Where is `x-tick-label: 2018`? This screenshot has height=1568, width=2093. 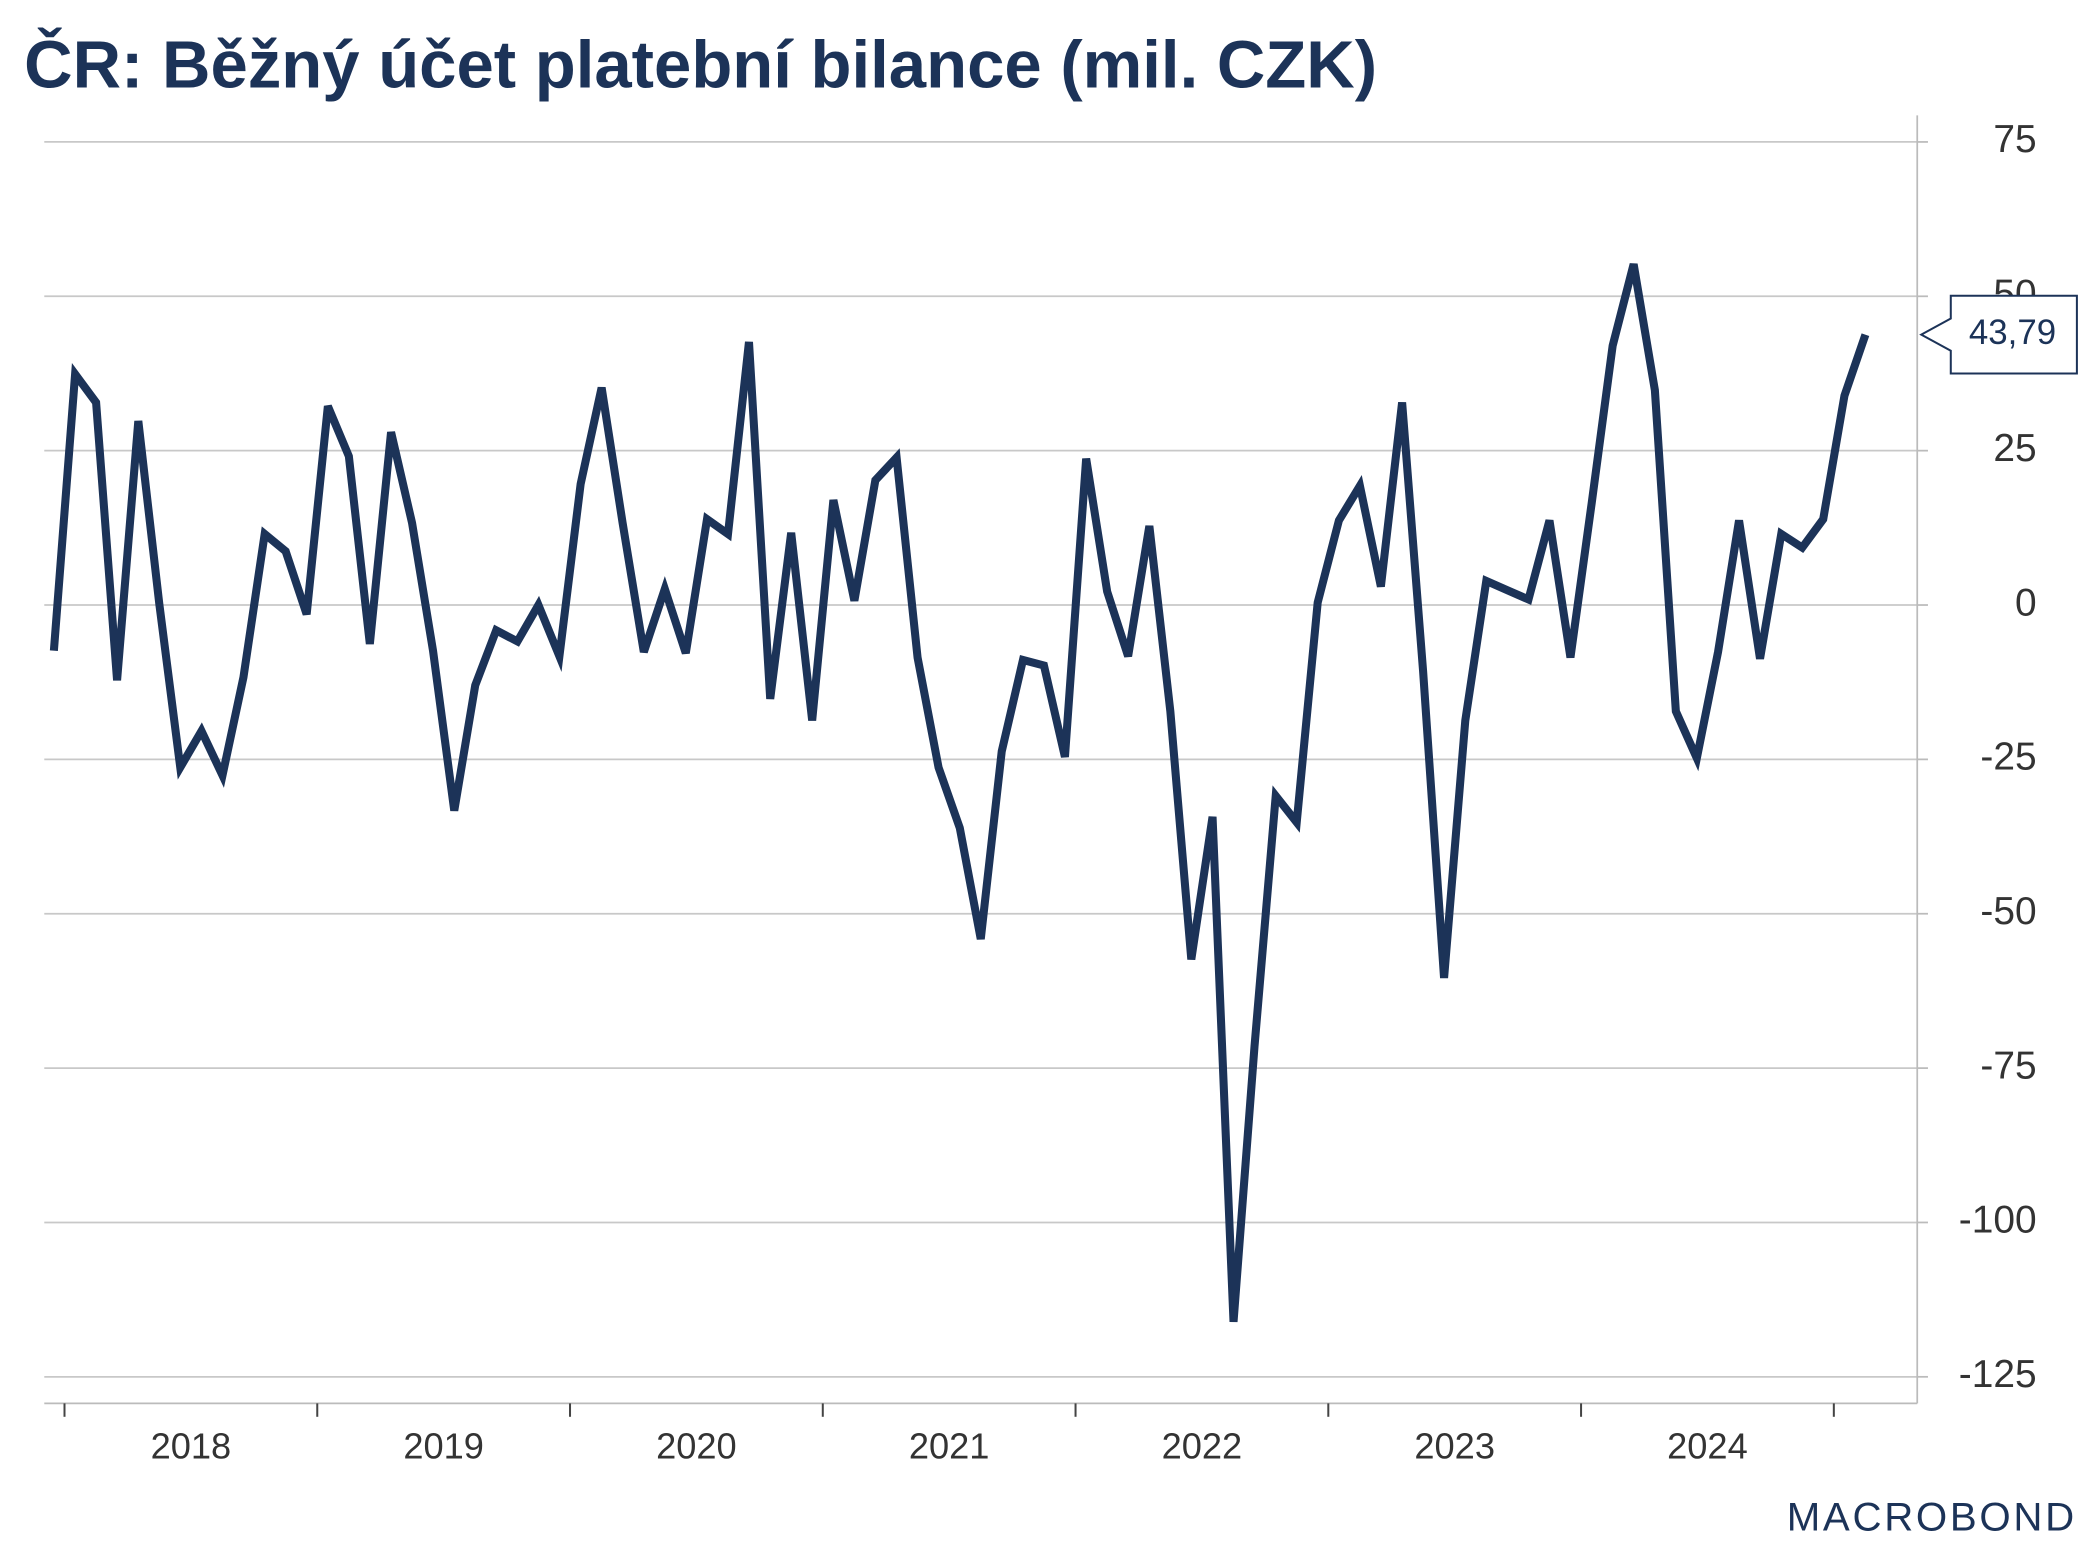 x-tick-label: 2018 is located at coordinates (191, 1446).